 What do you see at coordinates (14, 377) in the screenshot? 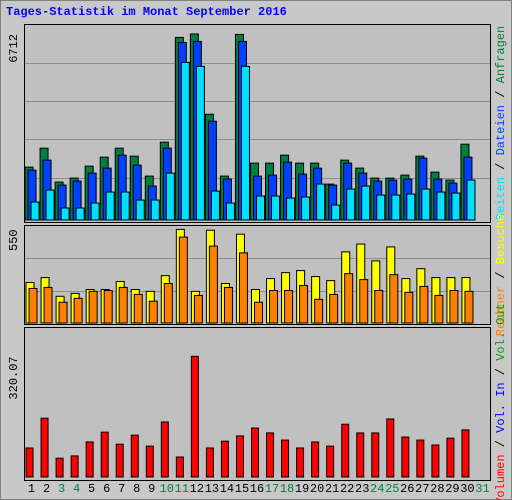
I see `y-tick-label: 320.07` at bounding box center [14, 377].